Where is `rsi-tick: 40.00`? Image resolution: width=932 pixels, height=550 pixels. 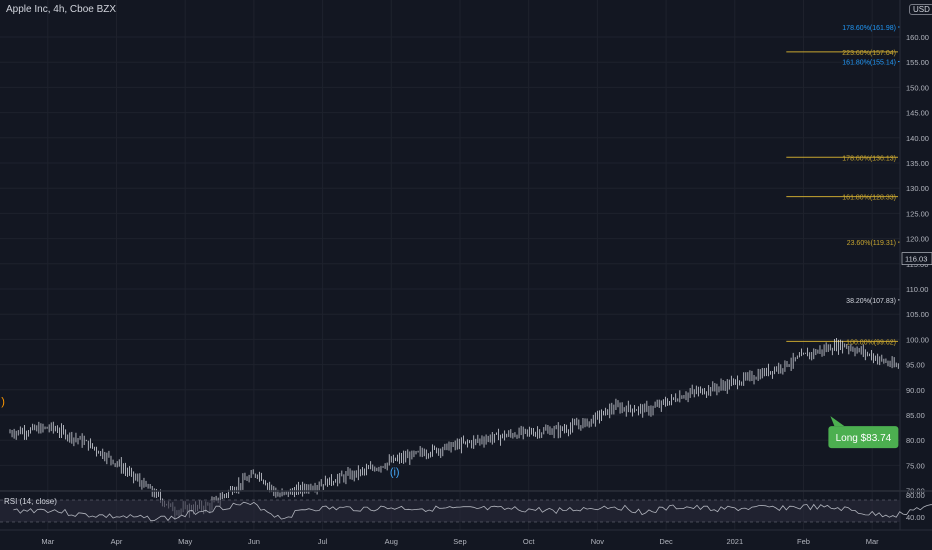
rsi-tick: 40.00 is located at coordinates (915, 517).